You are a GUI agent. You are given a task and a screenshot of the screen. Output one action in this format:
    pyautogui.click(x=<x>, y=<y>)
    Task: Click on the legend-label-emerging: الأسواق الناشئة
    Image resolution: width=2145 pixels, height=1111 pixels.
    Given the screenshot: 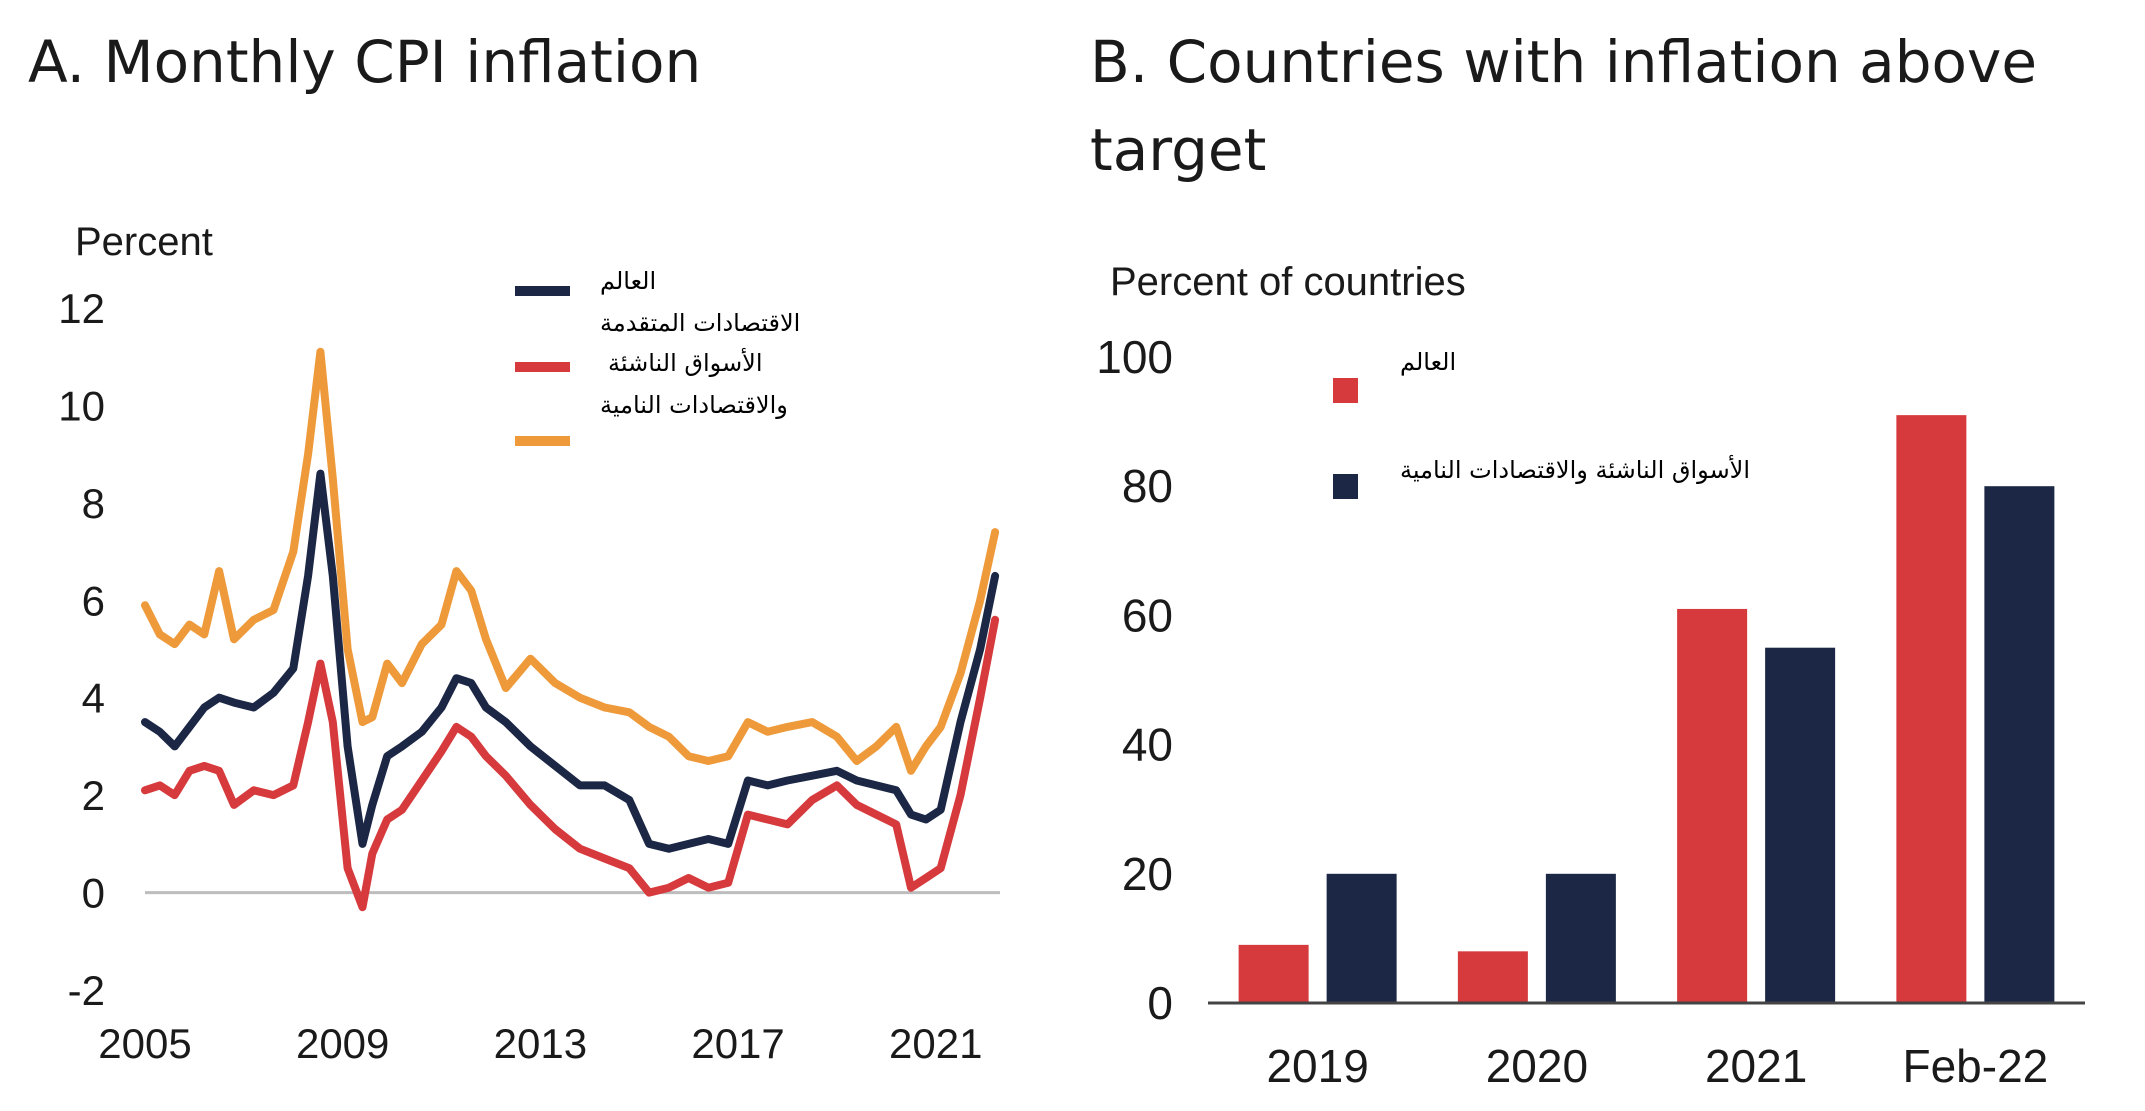 What is the action you would take?
    pyautogui.click(x=685, y=362)
    